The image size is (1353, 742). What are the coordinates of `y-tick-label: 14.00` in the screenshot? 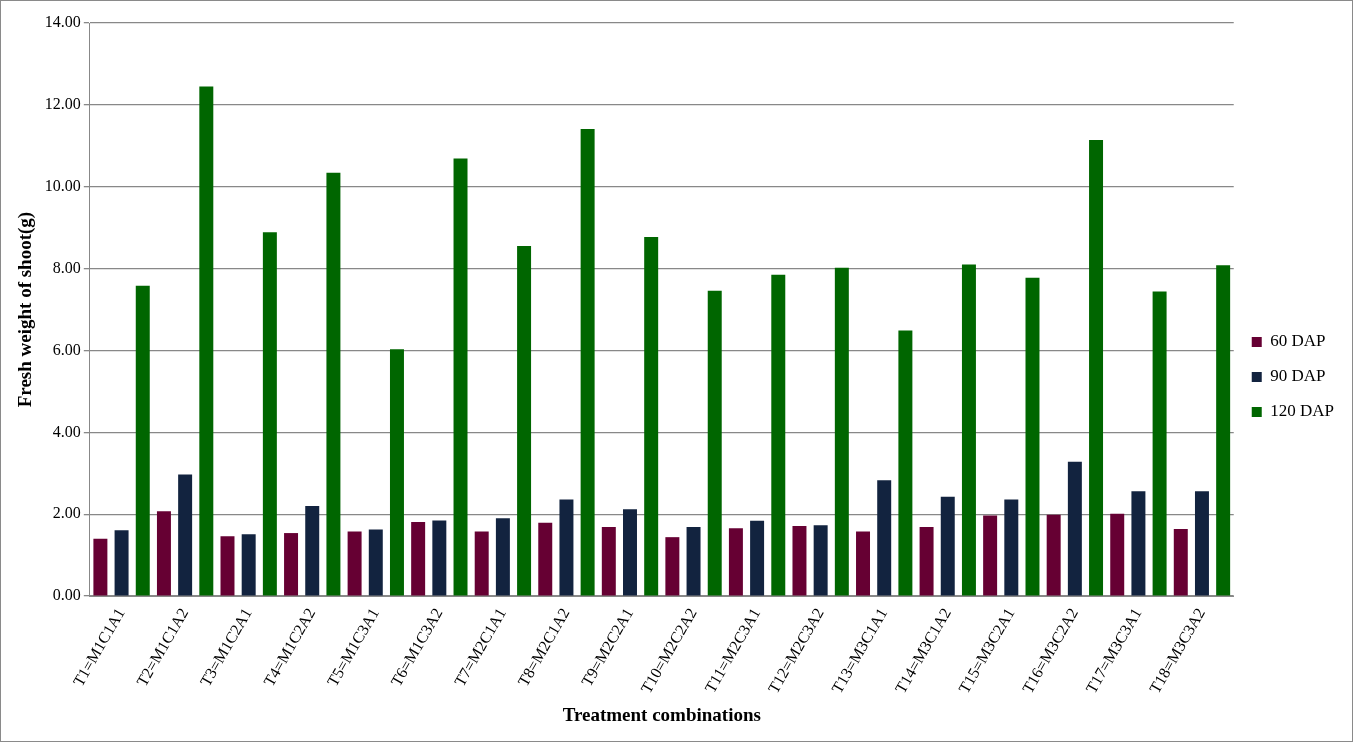 It's located at (62, 22).